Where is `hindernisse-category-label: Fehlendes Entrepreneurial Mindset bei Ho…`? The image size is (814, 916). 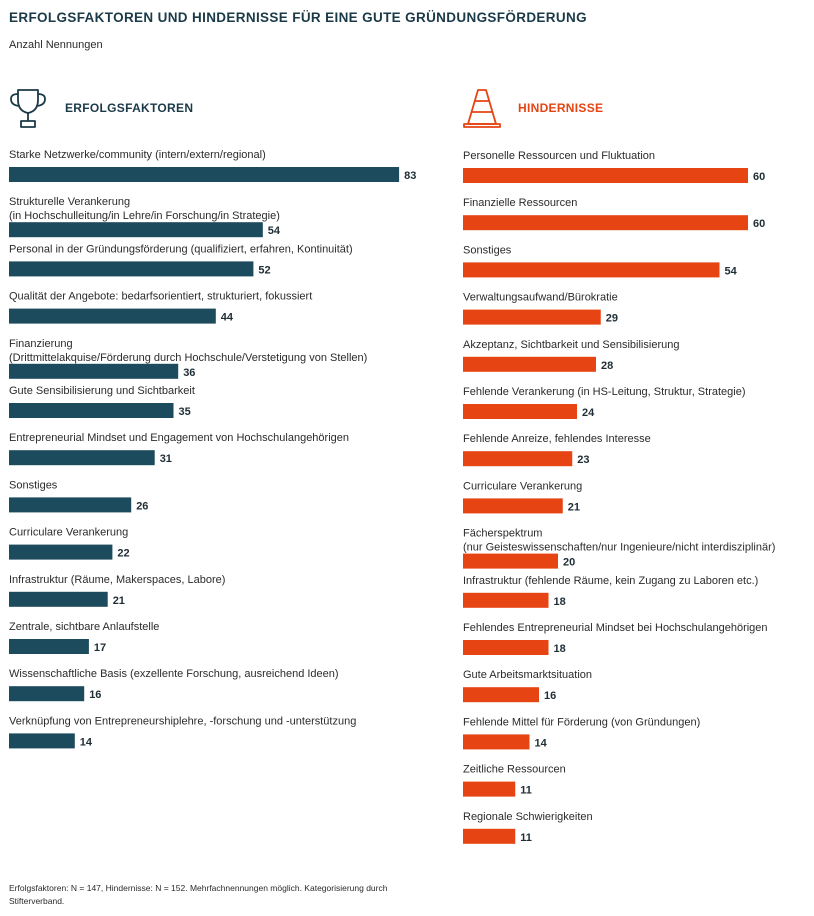
hindernisse-category-label: Fehlendes Entrepreneurial Mindset bei Ho… is located at coordinates (615, 628).